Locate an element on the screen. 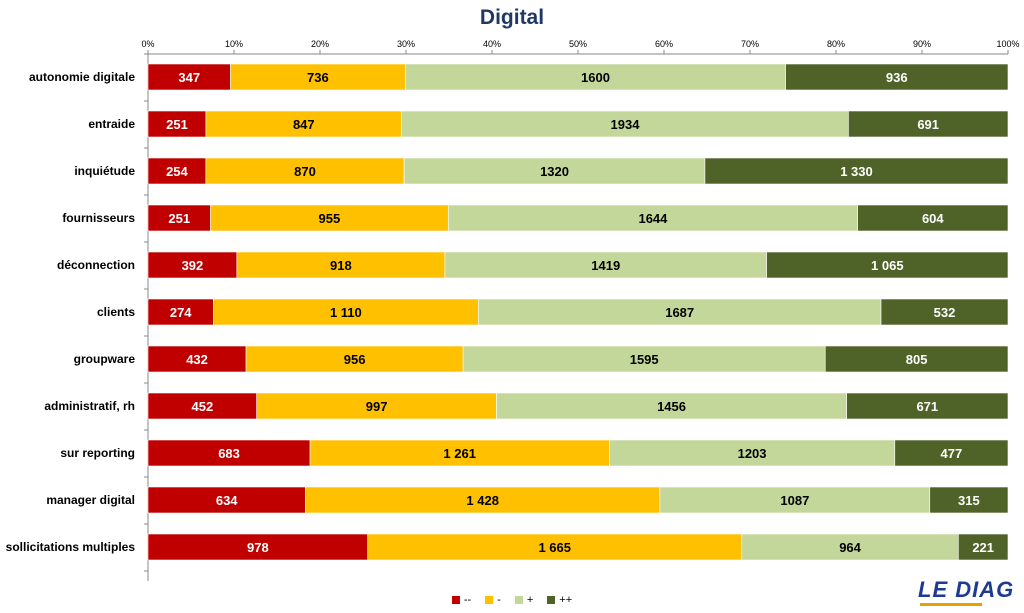 The image size is (1024, 613). data-label: 315 is located at coordinates (969, 500).